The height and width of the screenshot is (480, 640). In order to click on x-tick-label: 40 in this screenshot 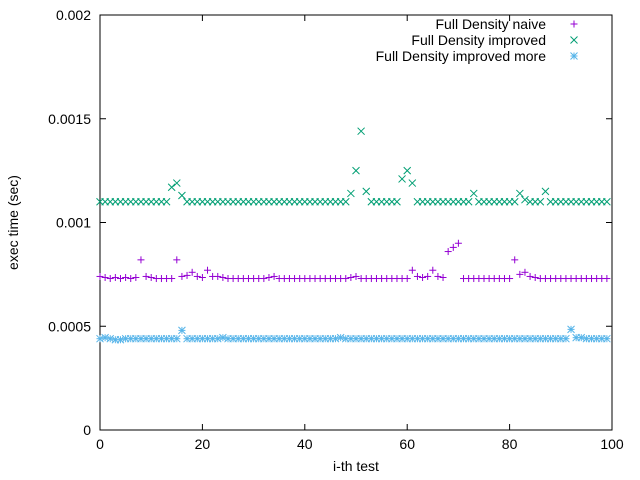, I will do `click(305, 444)`.